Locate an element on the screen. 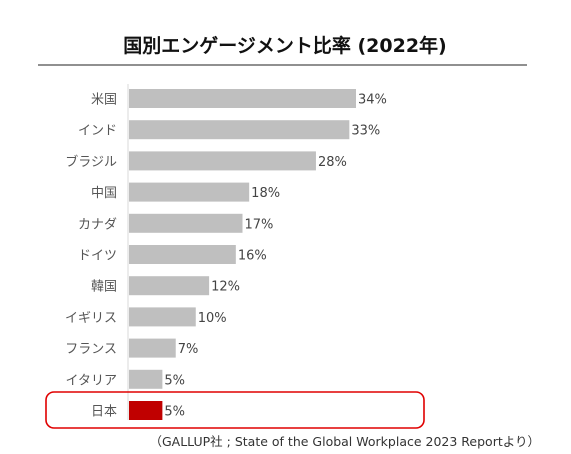 This screenshot has width=571, height=454. category-label: ブラジル is located at coordinates (91, 162).